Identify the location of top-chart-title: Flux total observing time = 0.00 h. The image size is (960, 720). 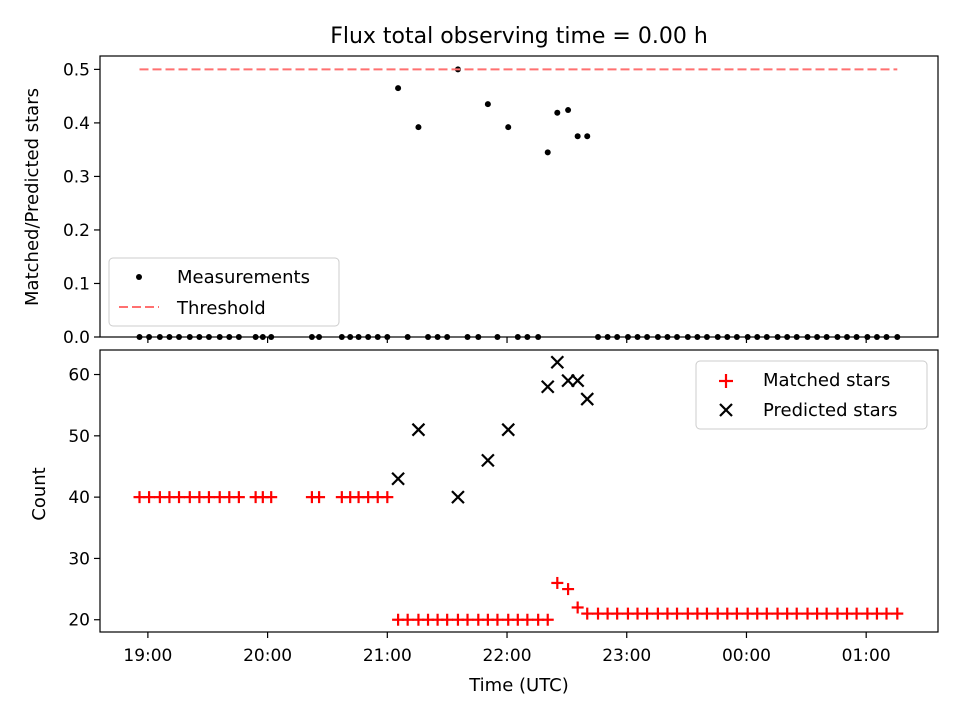
(519, 36).